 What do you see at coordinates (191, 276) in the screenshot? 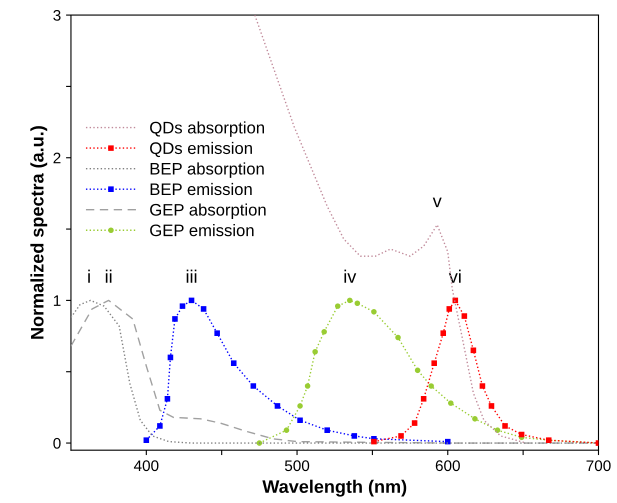
I see `annotation: iii` at bounding box center [191, 276].